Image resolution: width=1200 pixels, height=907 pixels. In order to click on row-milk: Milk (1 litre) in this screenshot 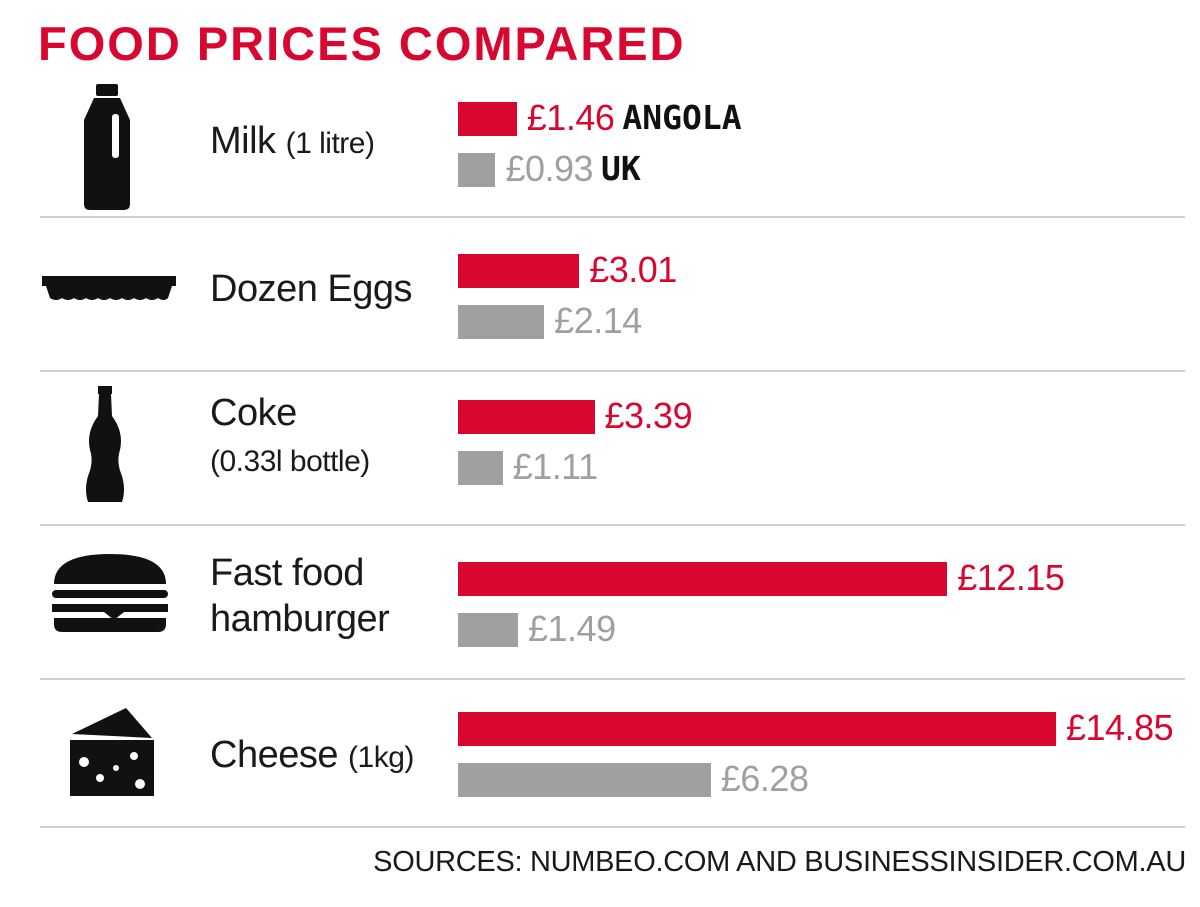, I will do `click(612, 148)`.